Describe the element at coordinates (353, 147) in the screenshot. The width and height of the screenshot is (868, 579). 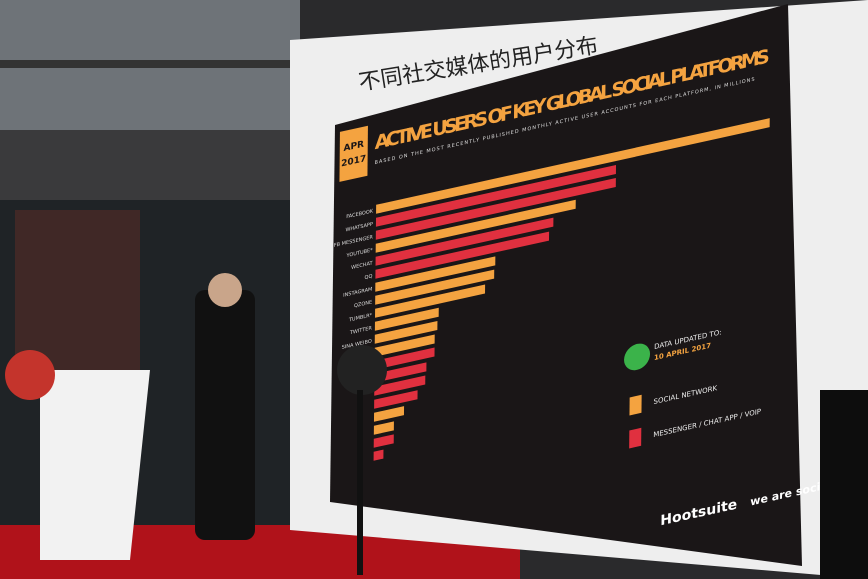
I see `badge-month: APR` at that location.